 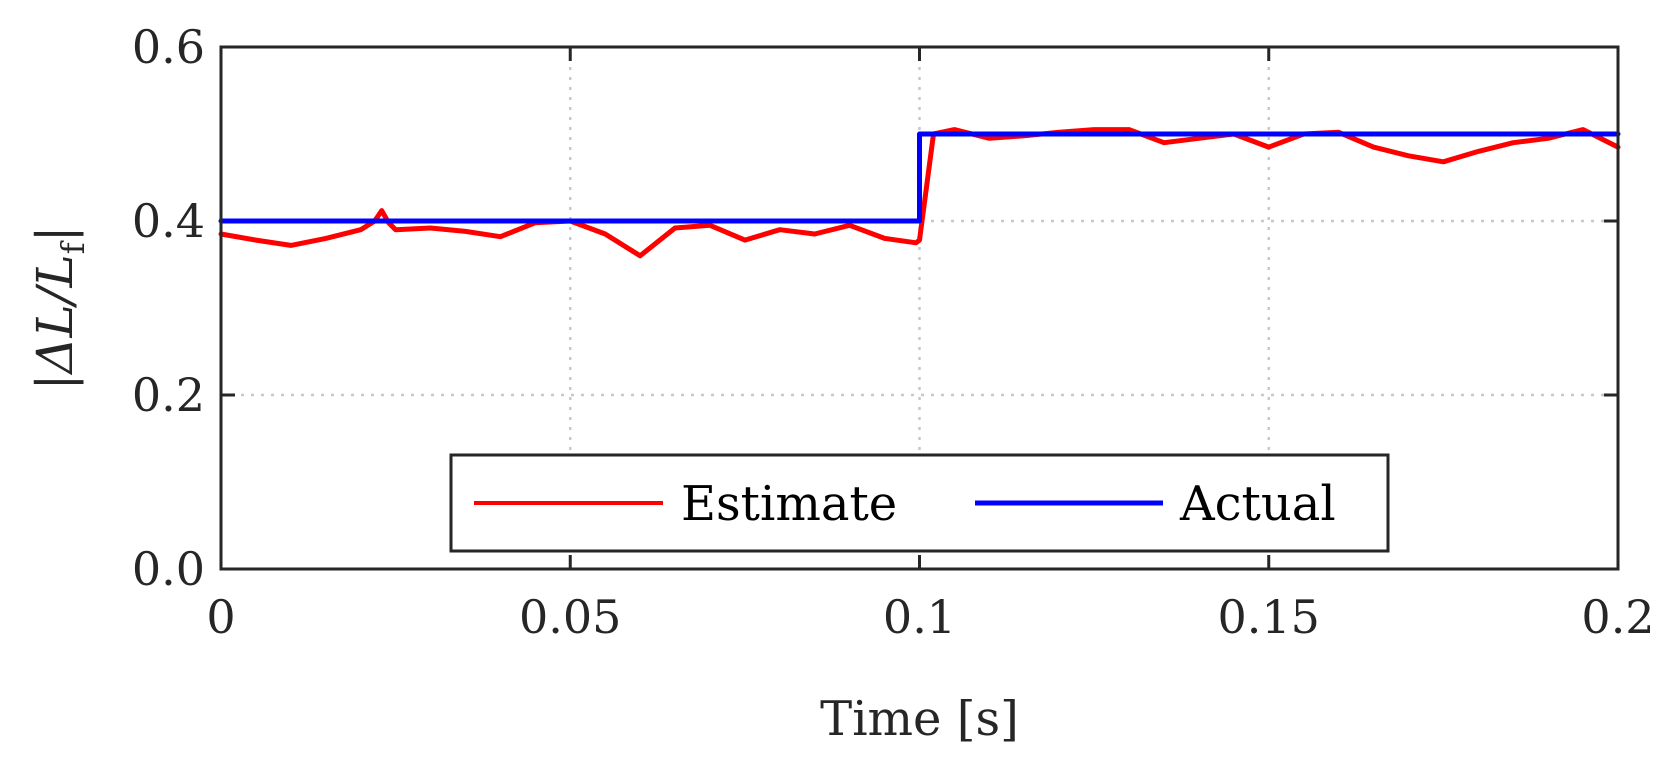 What do you see at coordinates (919, 617) in the screenshot?
I see `x-tick-label: 0.1` at bounding box center [919, 617].